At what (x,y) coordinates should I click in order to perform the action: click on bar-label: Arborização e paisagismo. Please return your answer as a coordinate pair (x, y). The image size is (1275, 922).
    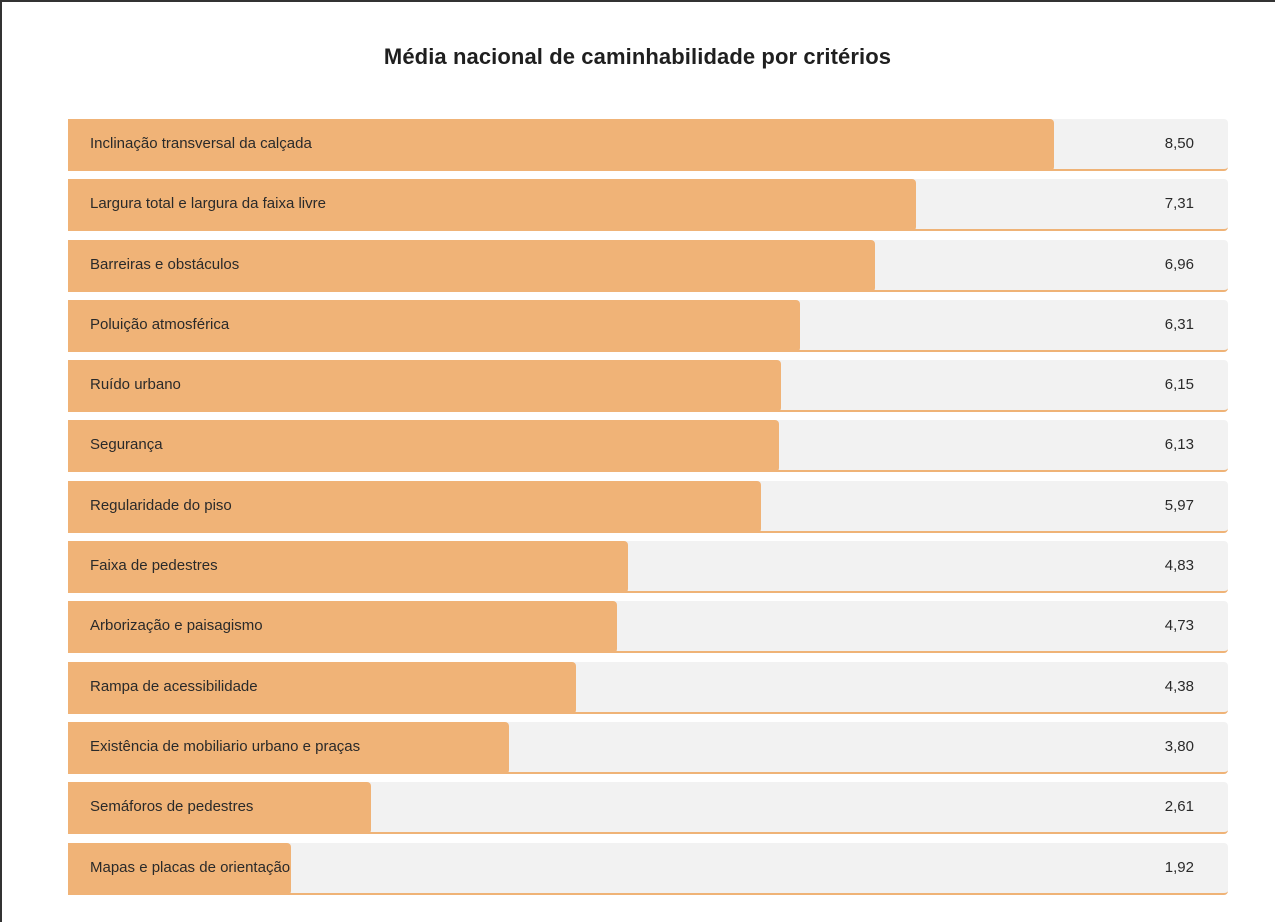
    Looking at the image, I should click on (176, 626).